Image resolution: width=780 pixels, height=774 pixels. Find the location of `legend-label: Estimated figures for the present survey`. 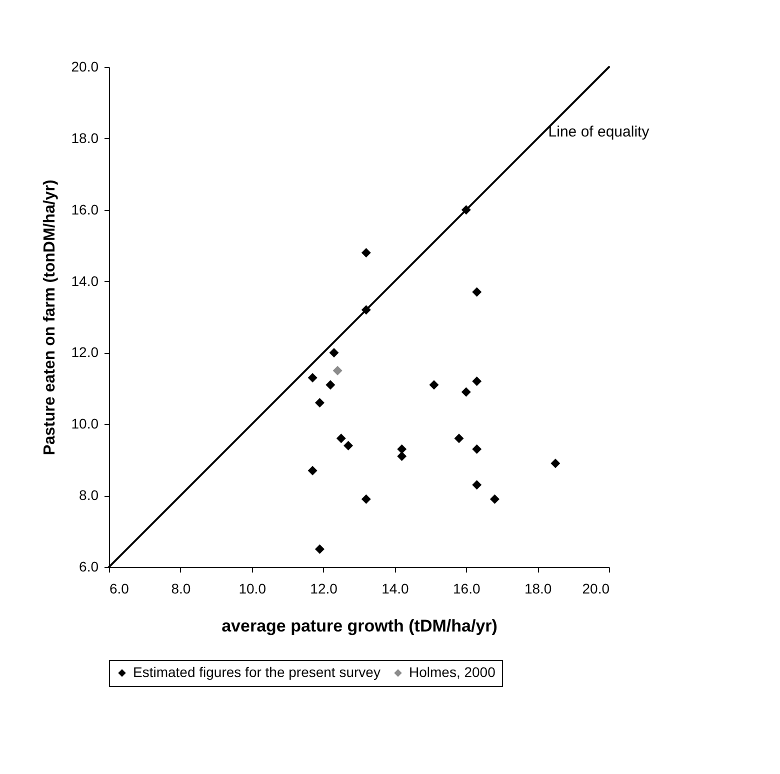

legend-label: Estimated figures for the present survey is located at coordinates (256, 672).